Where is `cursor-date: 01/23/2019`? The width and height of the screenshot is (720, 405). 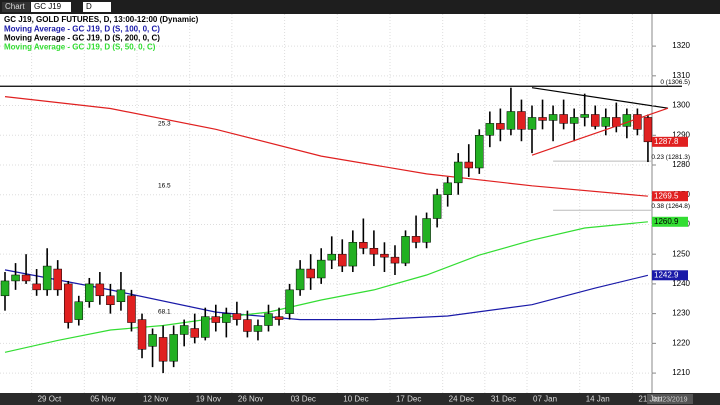 cursor-date: 01/23/2019 is located at coordinates (669, 399).